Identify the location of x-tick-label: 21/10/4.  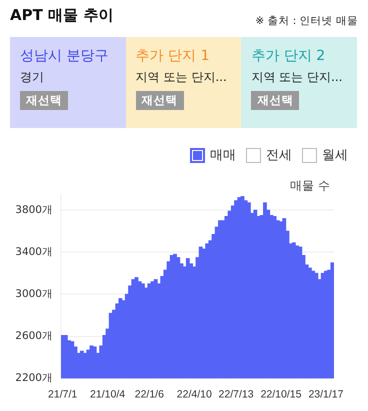
(108, 394).